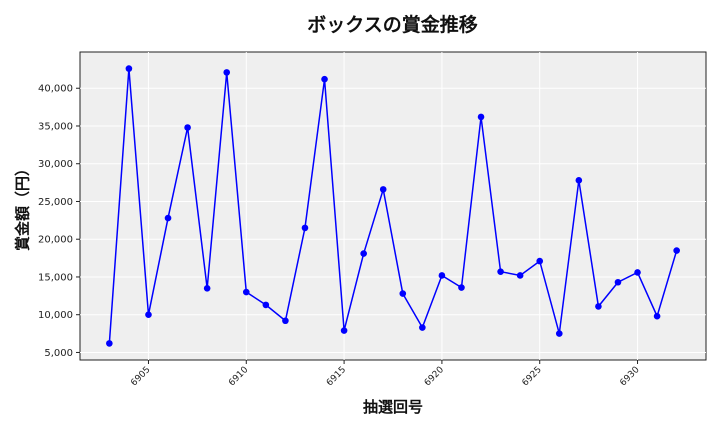 The height and width of the screenshot is (432, 720). I want to click on chart-title: ボックスの賞金推移, so click(392, 25).